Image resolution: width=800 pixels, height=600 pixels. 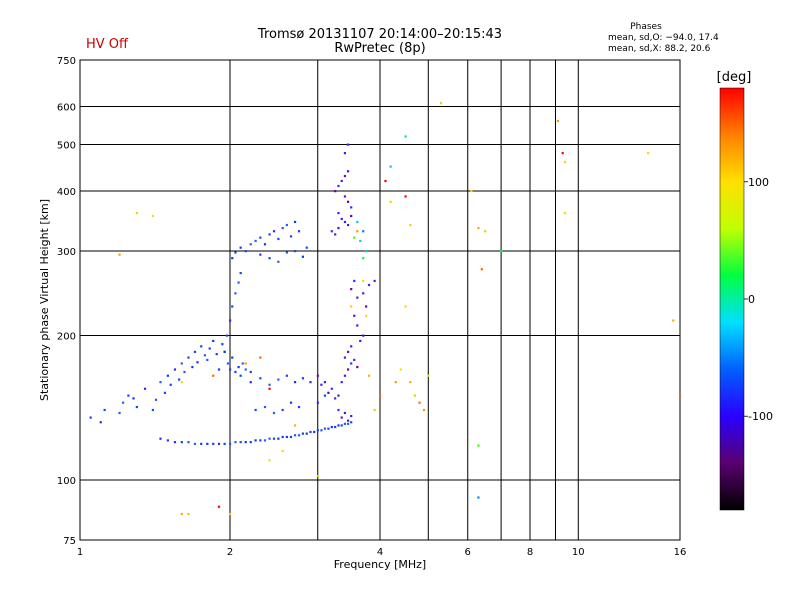 What do you see at coordinates (380, 48) in the screenshot?
I see `title-line2: RwPretec (8p)` at bounding box center [380, 48].